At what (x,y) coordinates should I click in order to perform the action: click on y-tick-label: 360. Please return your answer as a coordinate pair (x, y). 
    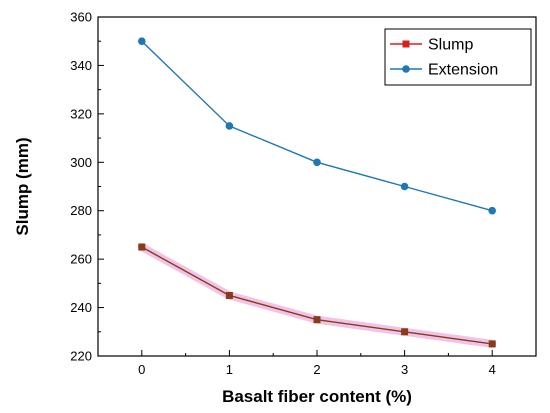
    Looking at the image, I should click on (81, 17).